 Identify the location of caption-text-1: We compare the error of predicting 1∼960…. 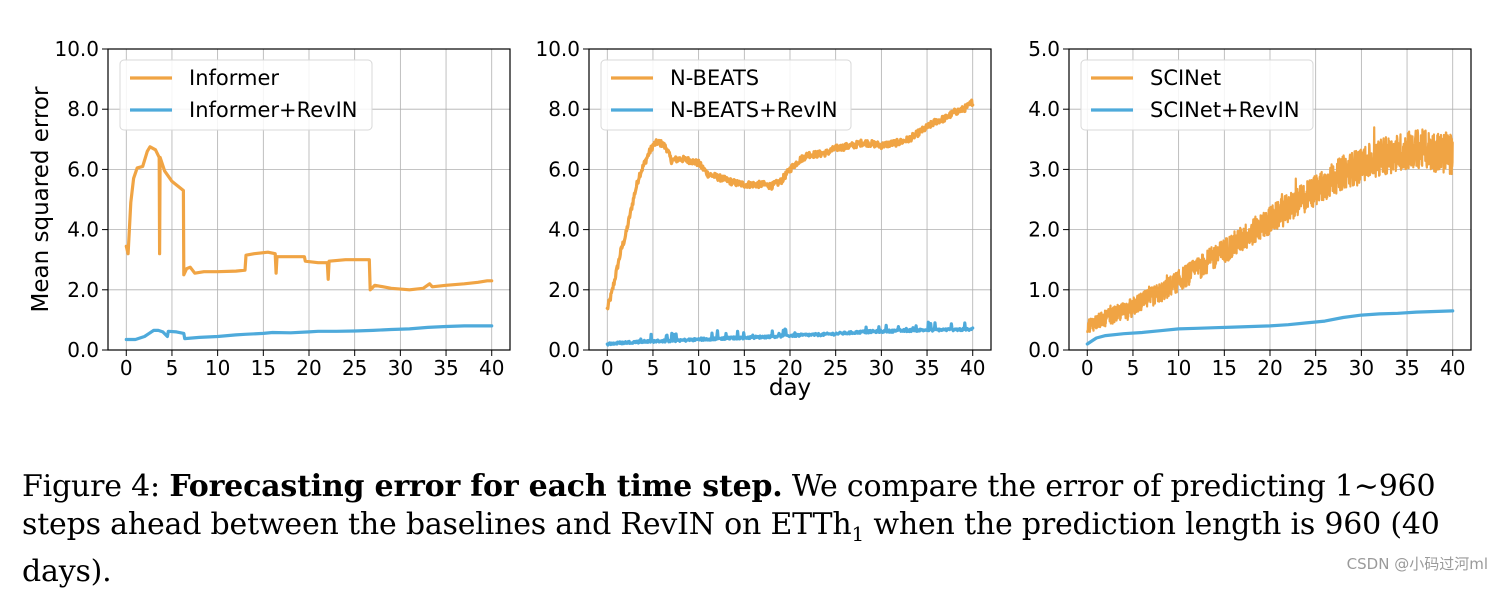
(729, 505).